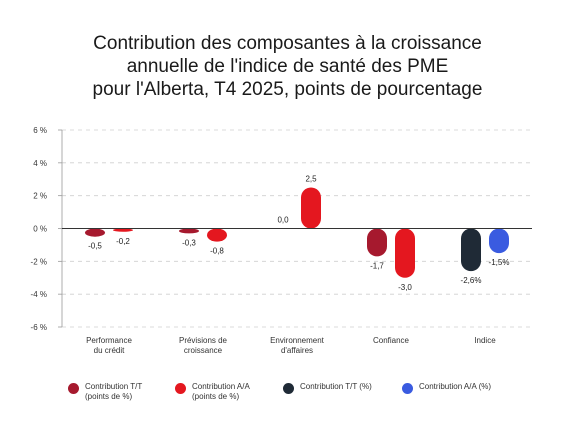  What do you see at coordinates (189, 242) in the screenshot?
I see `data-label: -0,3` at bounding box center [189, 242].